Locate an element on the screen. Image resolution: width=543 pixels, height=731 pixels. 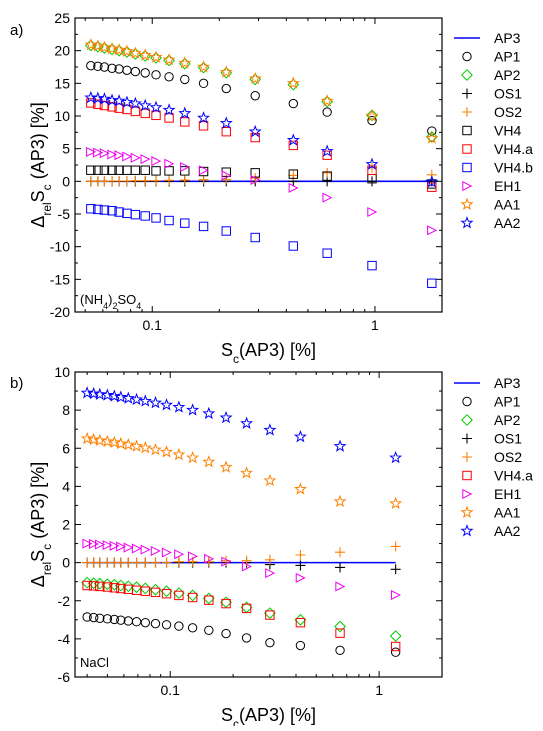
legend-entry: OS2 is located at coordinates (492, 112).